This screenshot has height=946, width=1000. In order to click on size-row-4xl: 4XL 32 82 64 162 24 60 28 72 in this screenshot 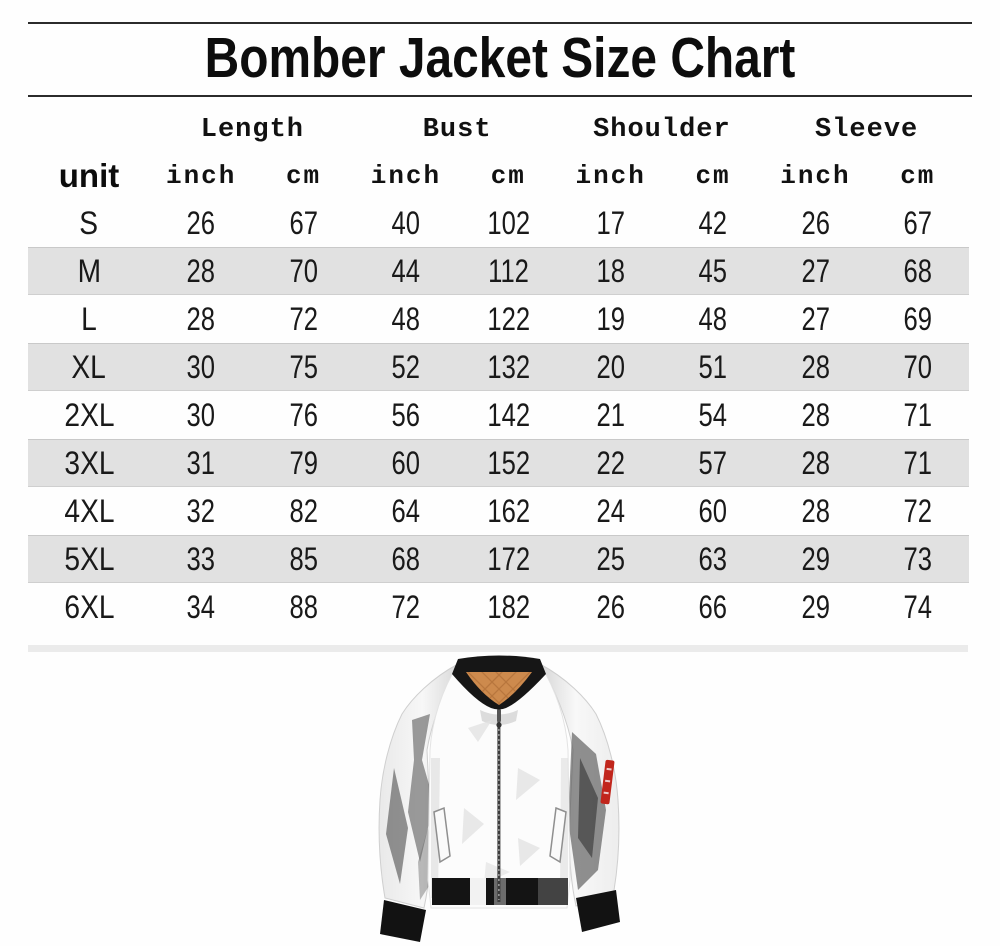, I will do `click(498, 511)`.